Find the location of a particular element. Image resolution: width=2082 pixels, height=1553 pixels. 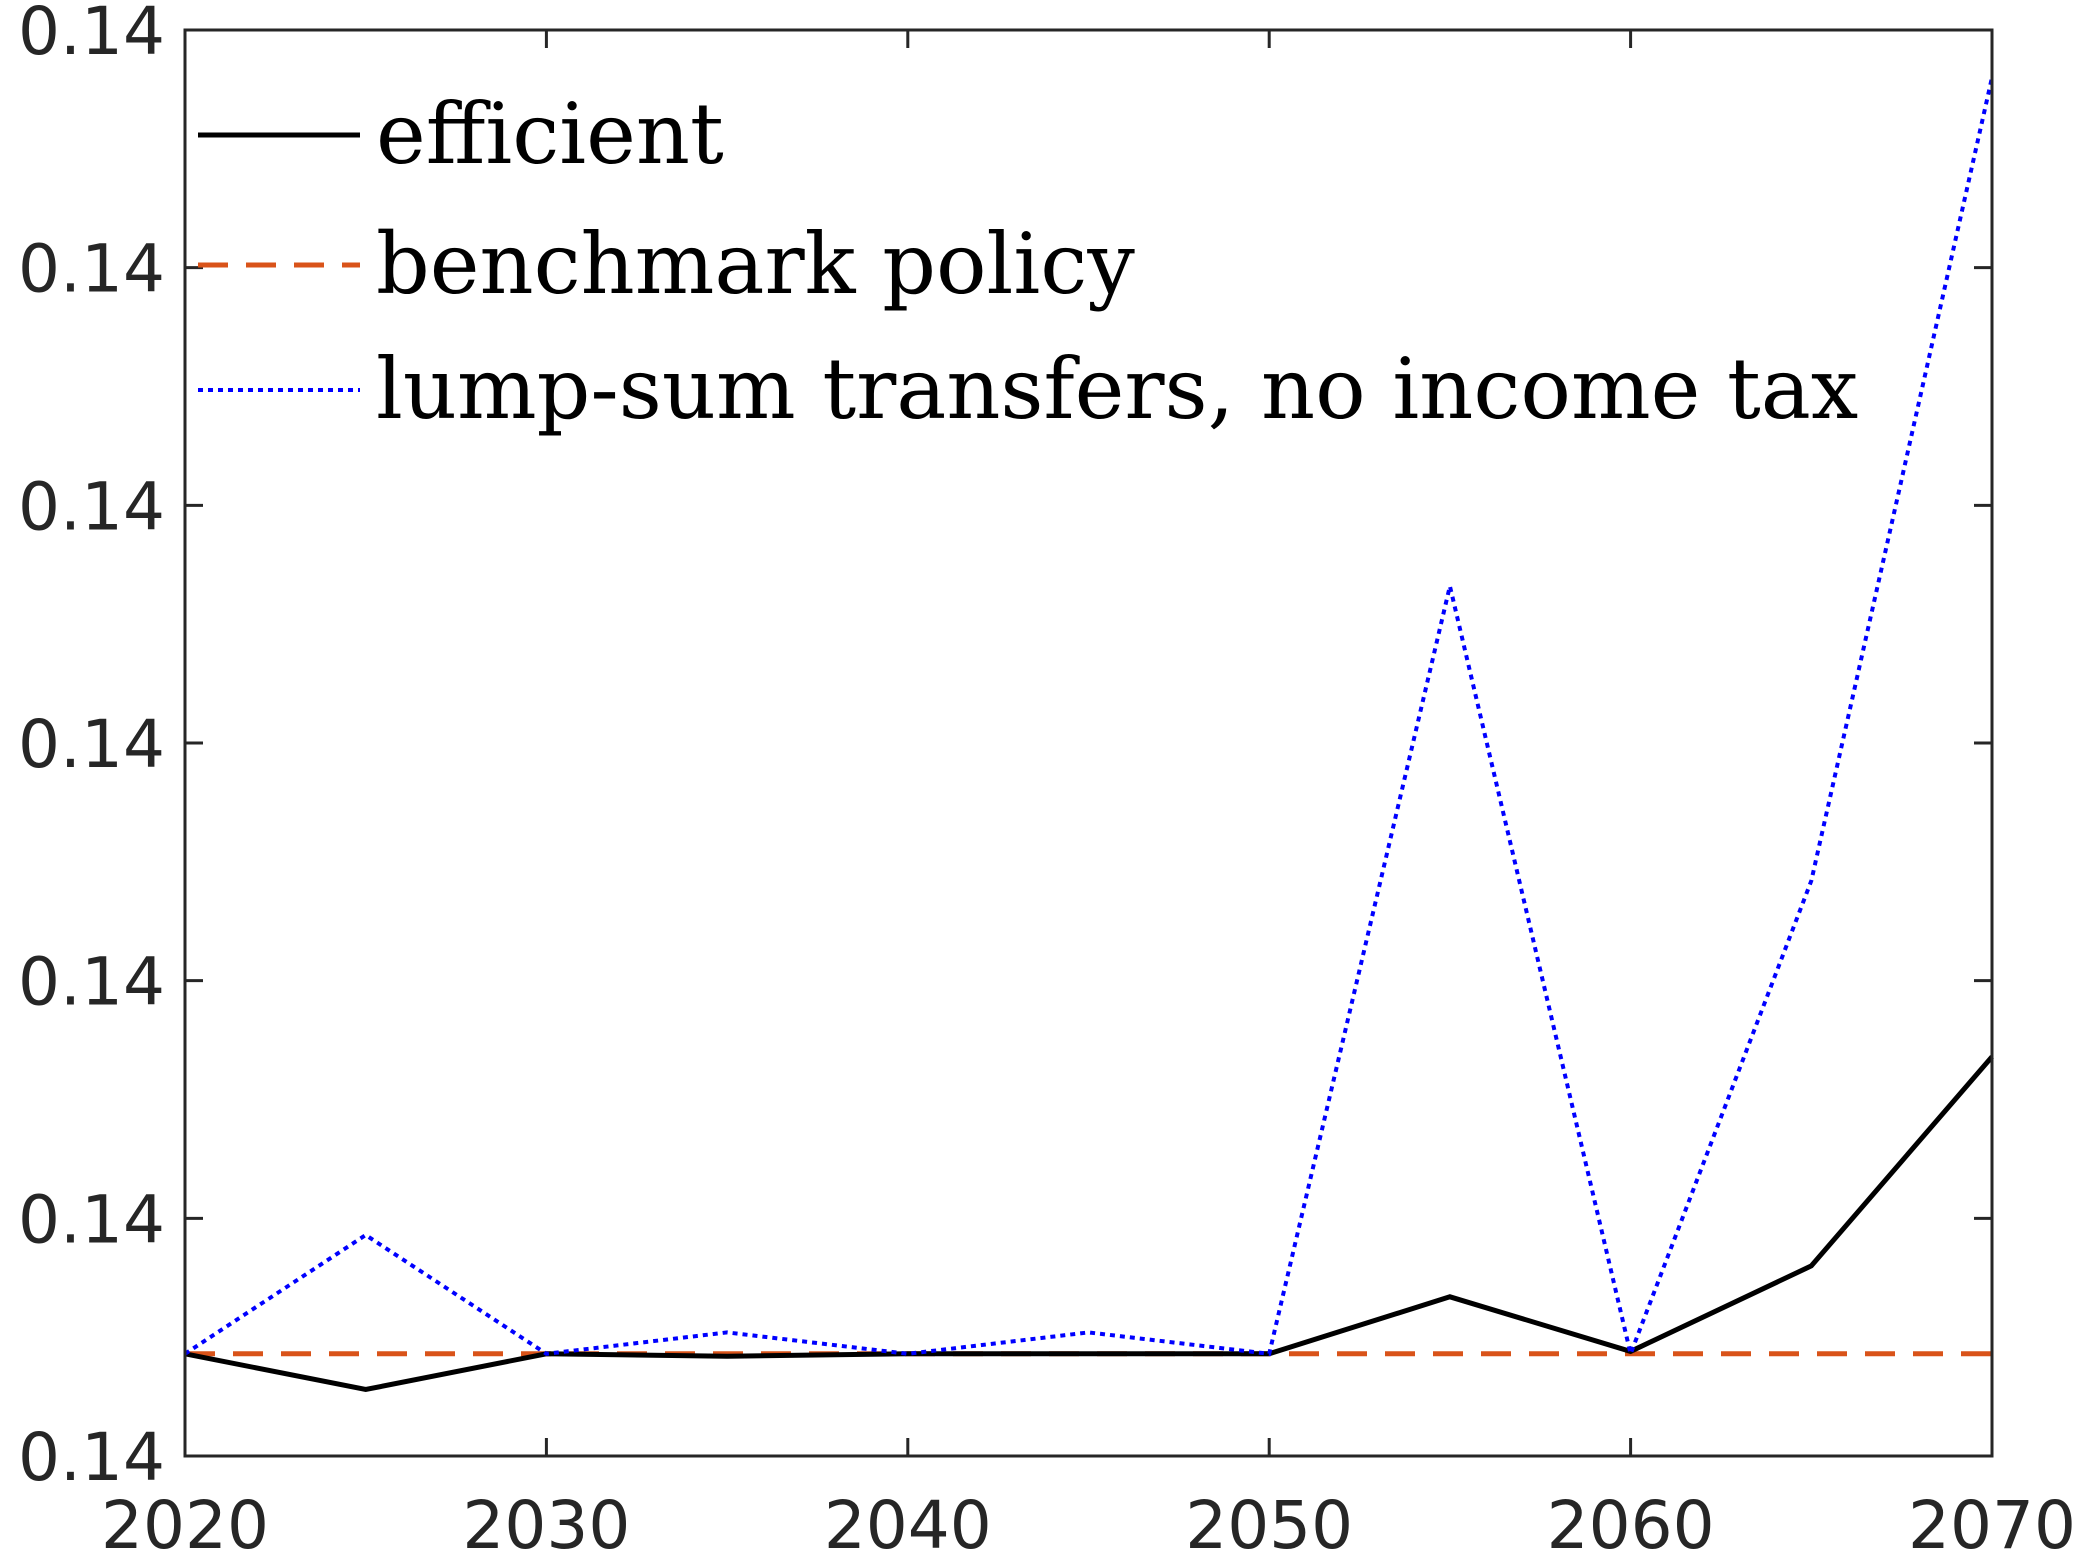

x-tick-label: 2030 is located at coordinates (546, 1520).